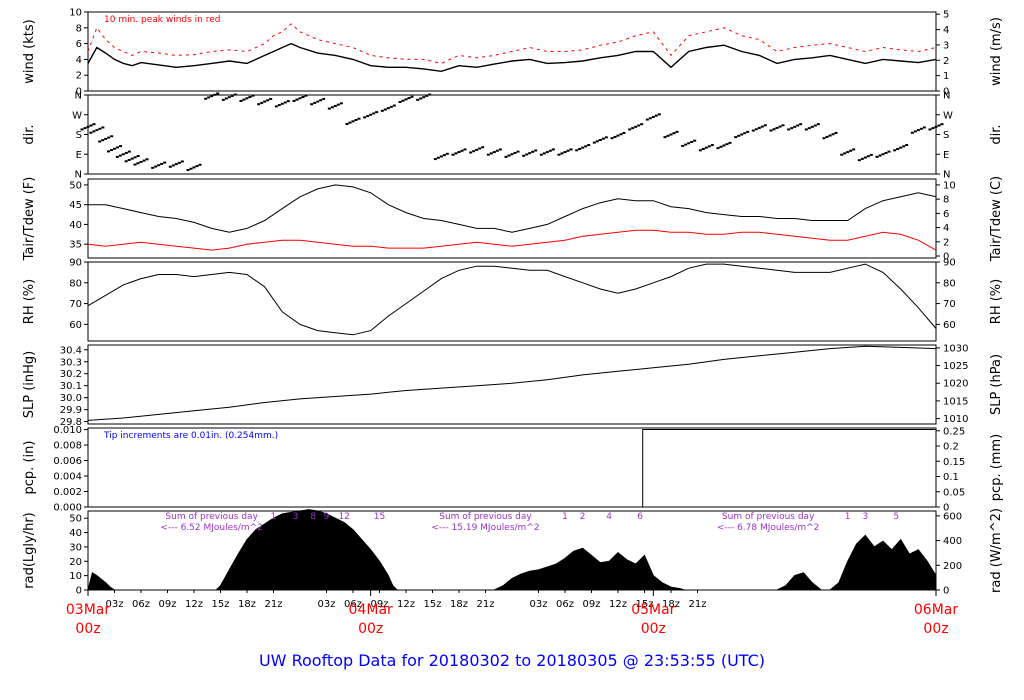  Describe the element at coordinates (29, 219) in the screenshot. I see `y-axis-label-left: Tair/Tdew (F)` at that location.